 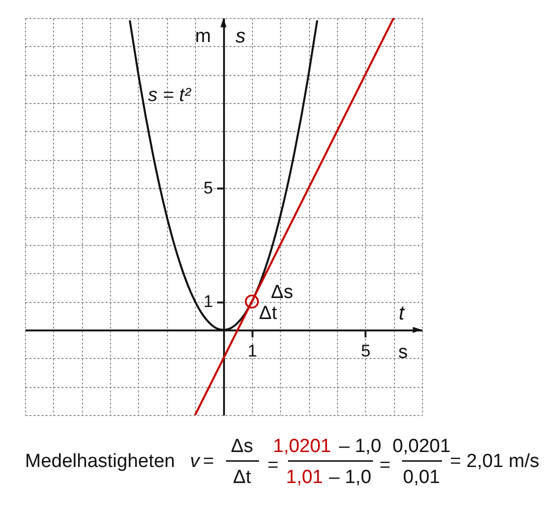 I want to click on x-axis-title: t, so click(x=402, y=313).